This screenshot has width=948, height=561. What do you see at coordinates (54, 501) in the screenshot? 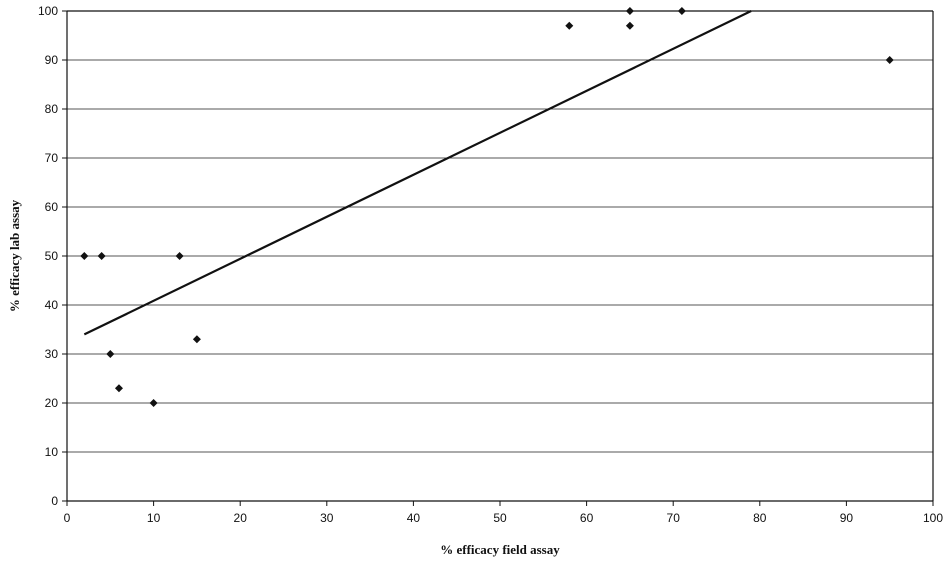
I see `y-tick-label: 0` at bounding box center [54, 501].